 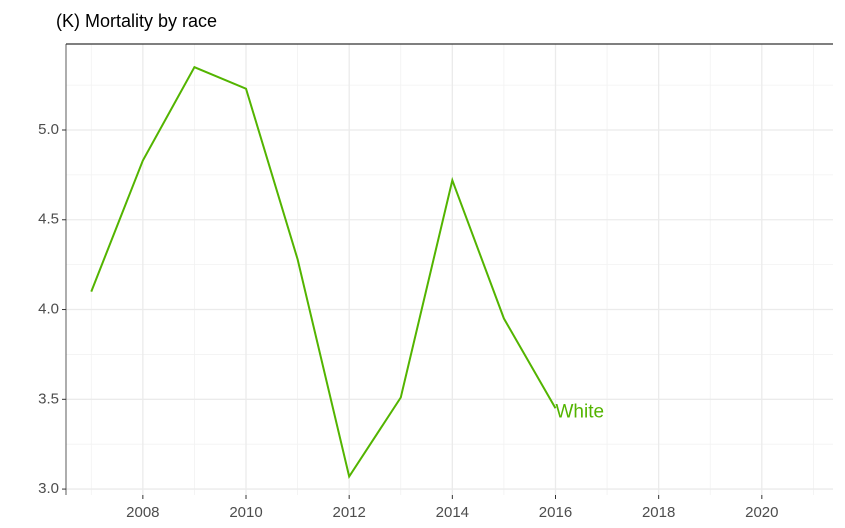 What do you see at coordinates (555, 512) in the screenshot?
I see `x-tick-label: 2016` at bounding box center [555, 512].